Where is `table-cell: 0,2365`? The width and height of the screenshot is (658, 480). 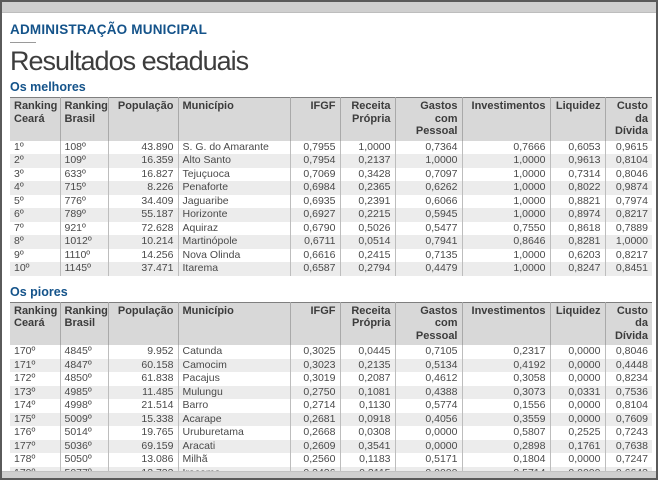
table-cell: 0,2365 is located at coordinates (367, 188).